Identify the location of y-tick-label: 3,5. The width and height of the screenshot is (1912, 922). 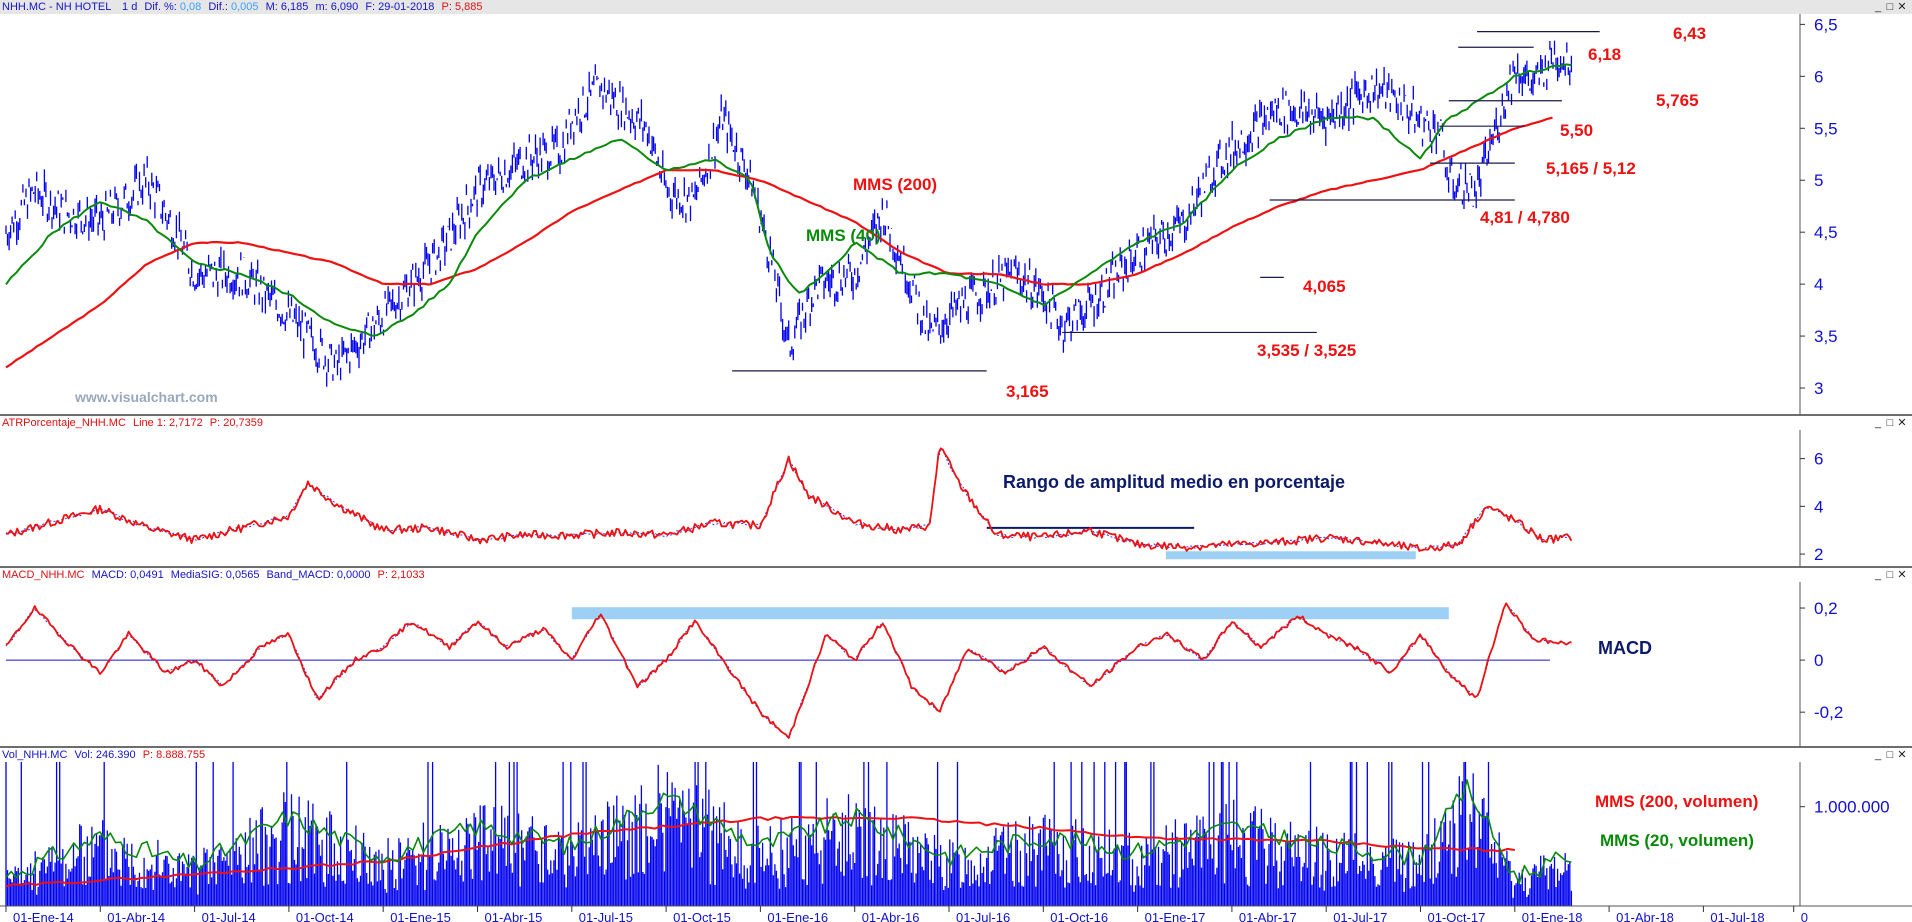
(1826, 336).